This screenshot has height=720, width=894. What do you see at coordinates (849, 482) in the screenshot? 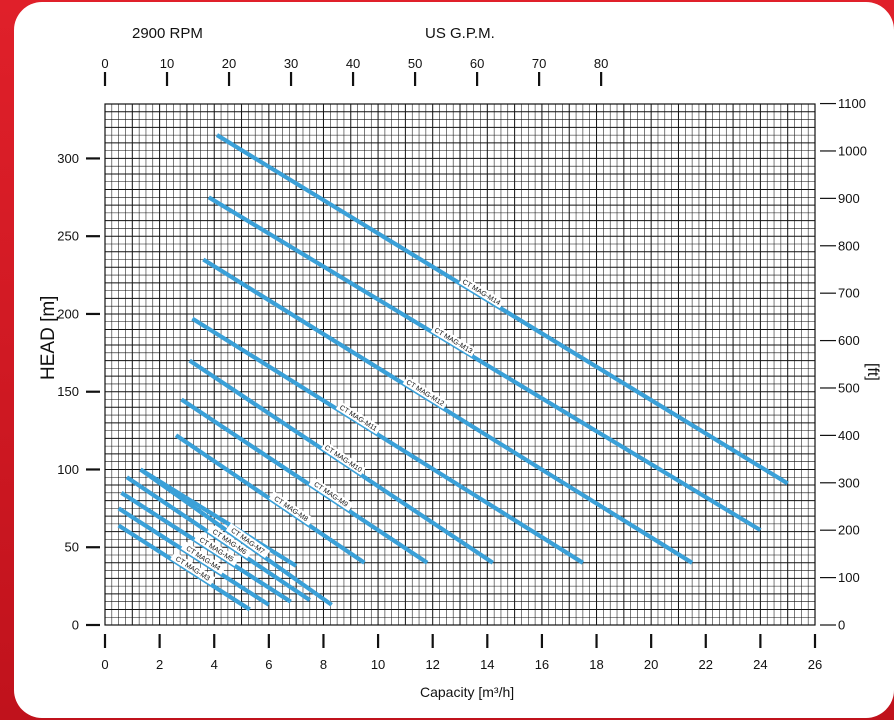
I see `right-tick-label: 300` at bounding box center [849, 482].